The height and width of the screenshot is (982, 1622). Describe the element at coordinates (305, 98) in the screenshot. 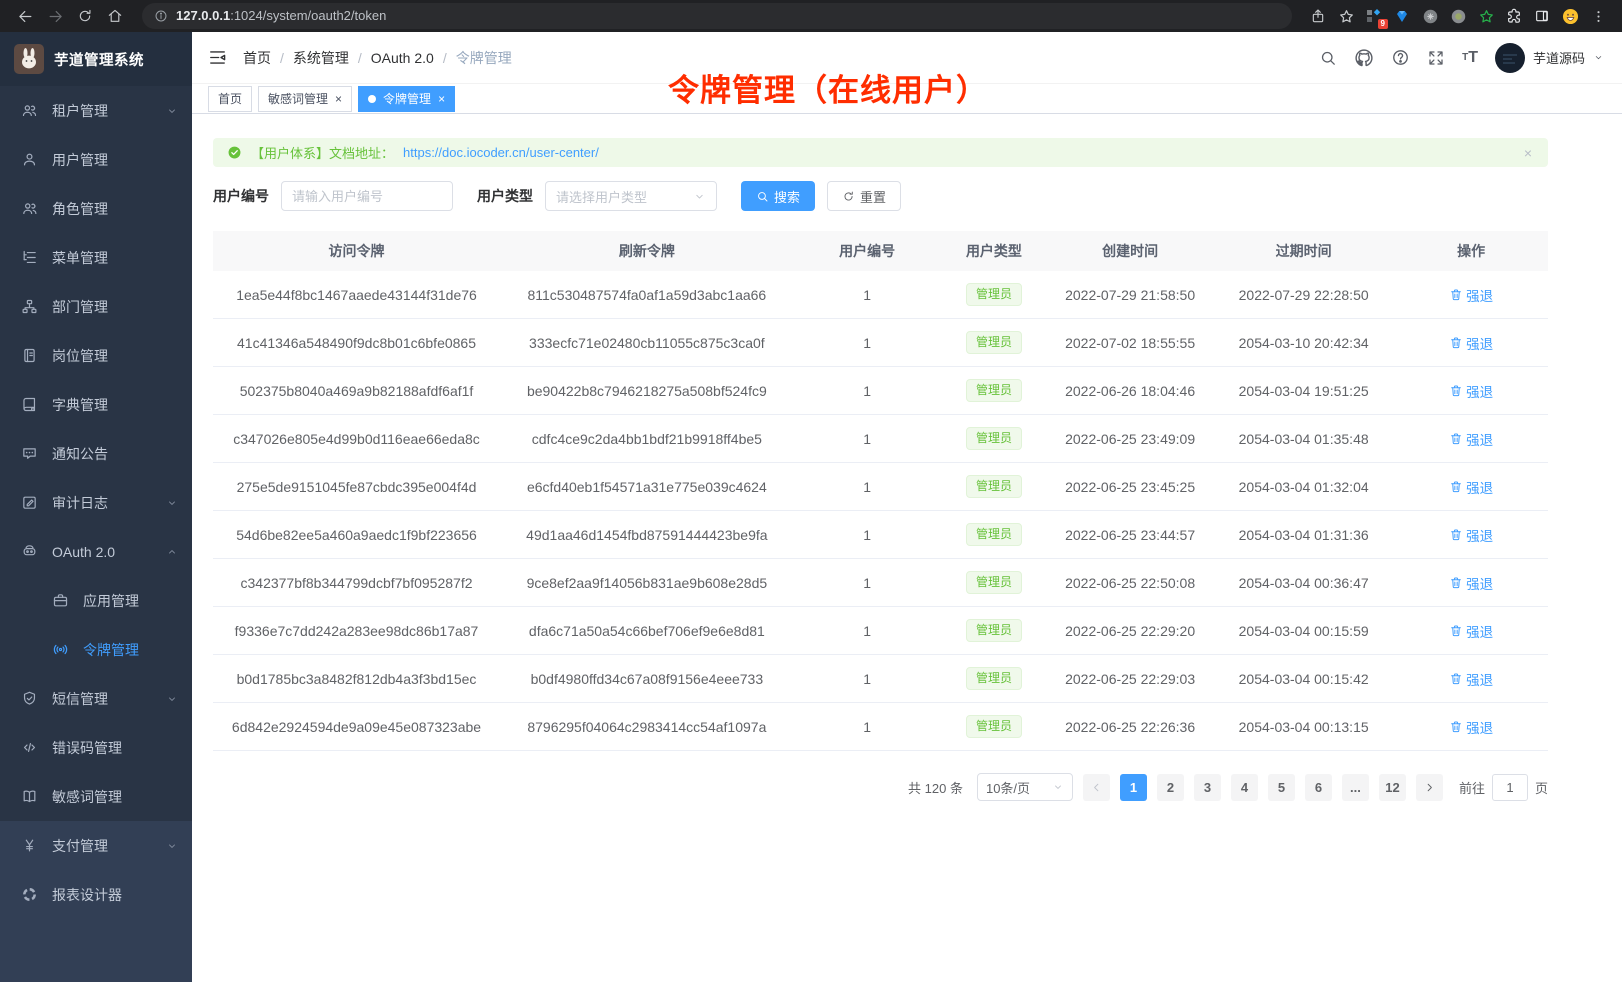

I see `tags-view-tab-敏感词管理: 敏感词管理 ×` at that location.